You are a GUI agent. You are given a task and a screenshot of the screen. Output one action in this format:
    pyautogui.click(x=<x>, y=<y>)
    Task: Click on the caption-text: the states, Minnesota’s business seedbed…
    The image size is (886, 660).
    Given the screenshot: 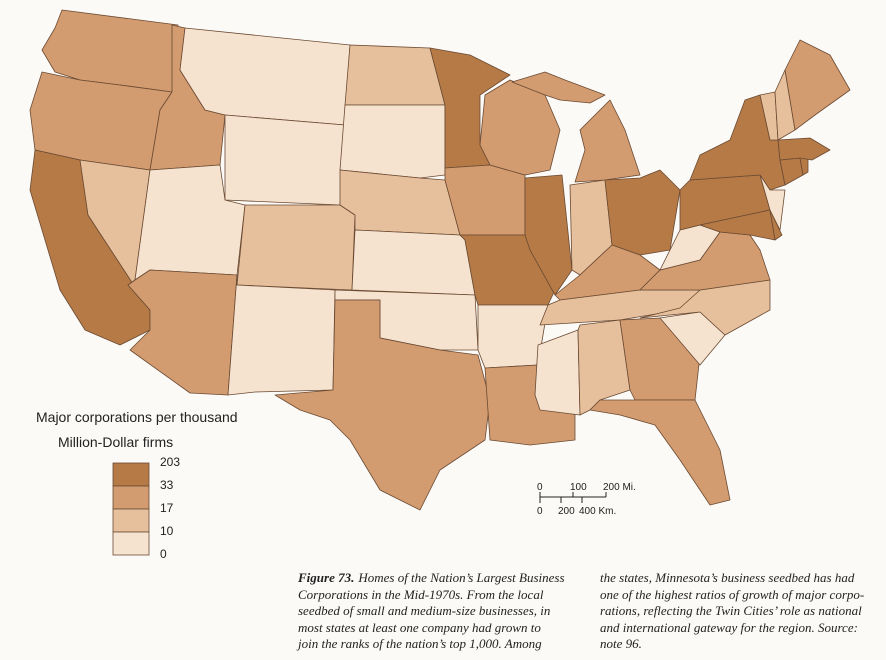 What is the action you would take?
    pyautogui.click(x=727, y=577)
    